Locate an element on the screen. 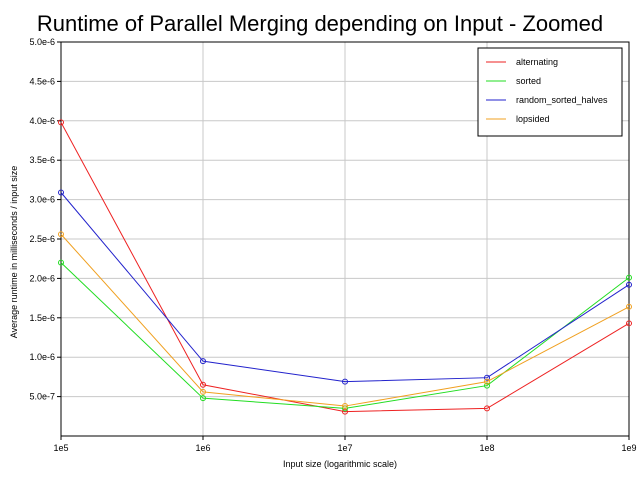 The image size is (640, 480). y-tick-label: 2.0e-6 is located at coordinates (42, 278).